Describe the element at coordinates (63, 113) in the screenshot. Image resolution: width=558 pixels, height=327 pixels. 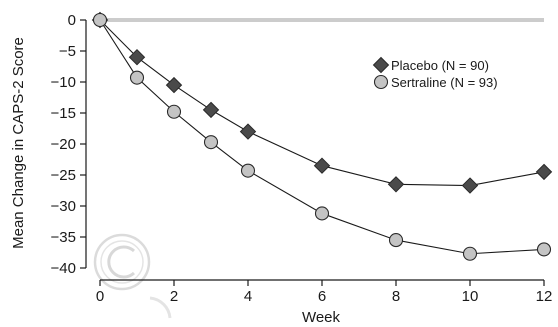
I see `y-tick-label: −15` at that location.